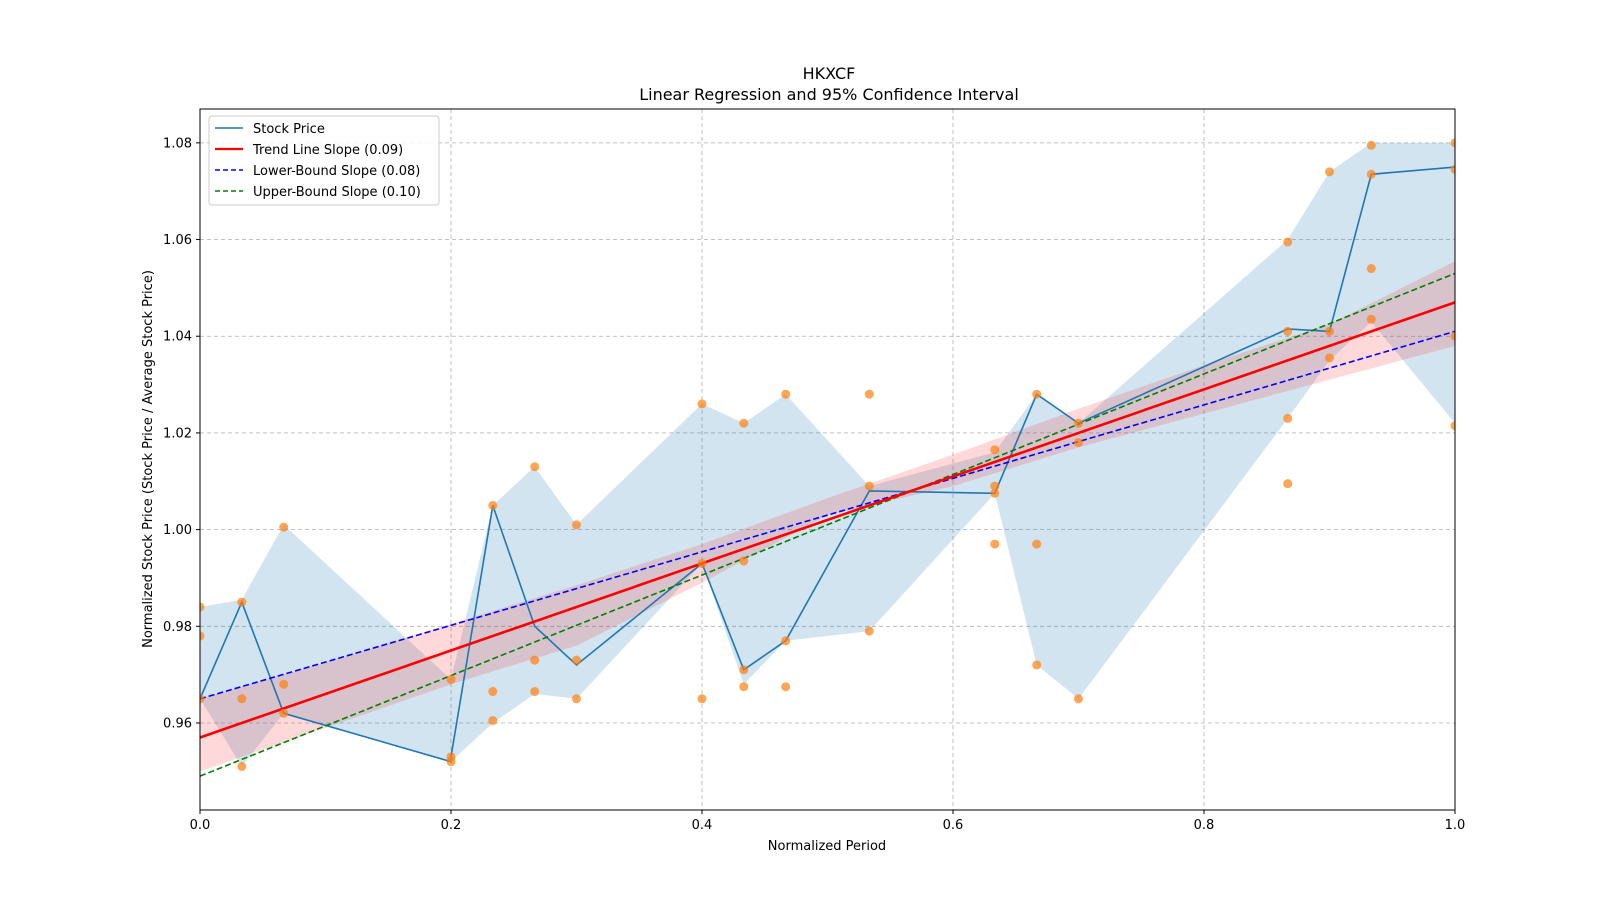 Image resolution: width=1600 pixels, height=900 pixels. Describe the element at coordinates (336, 171) in the screenshot. I see `legend-label-lower: Lower-Bound Slope (0.08)` at that location.